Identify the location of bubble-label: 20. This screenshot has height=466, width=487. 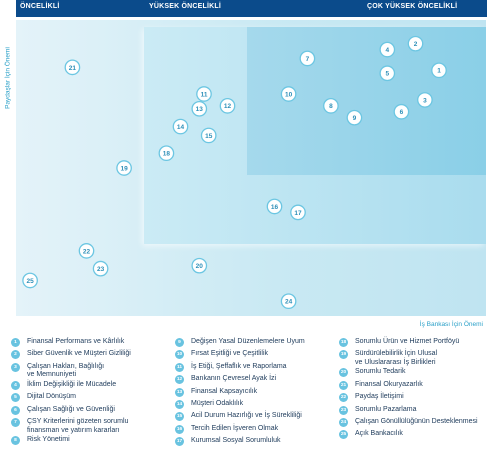
(200, 266).